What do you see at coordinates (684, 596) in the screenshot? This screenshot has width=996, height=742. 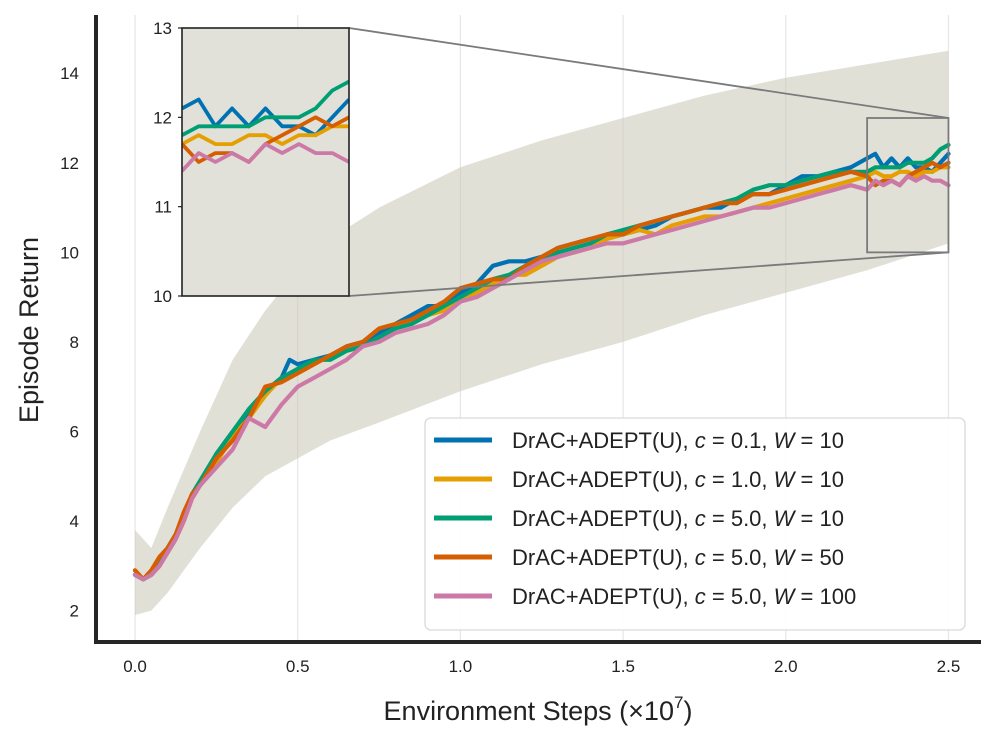 I see `legend-label-5: DrAC+ADEPT(U), c = 5.0, W = 100` at bounding box center [684, 596].